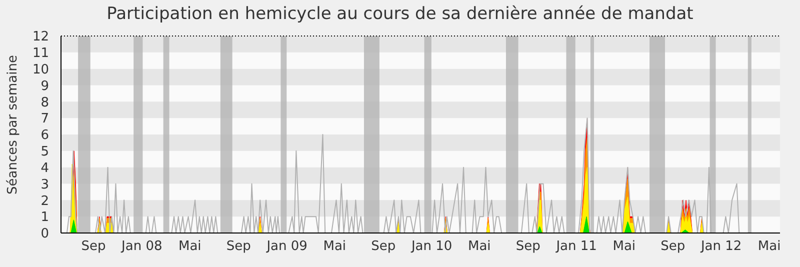  Describe the element at coordinates (44, 201) in the screenshot. I see `y-tick-label: 2` at that location.